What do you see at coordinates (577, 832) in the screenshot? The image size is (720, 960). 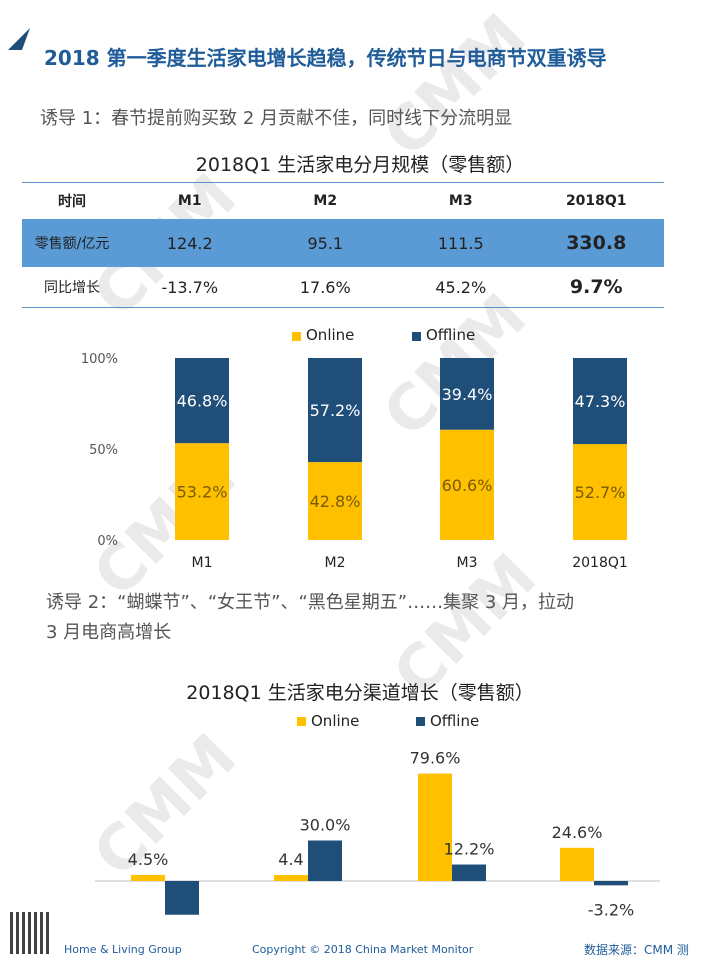 I see `data-label: 24.6%` at bounding box center [577, 832].